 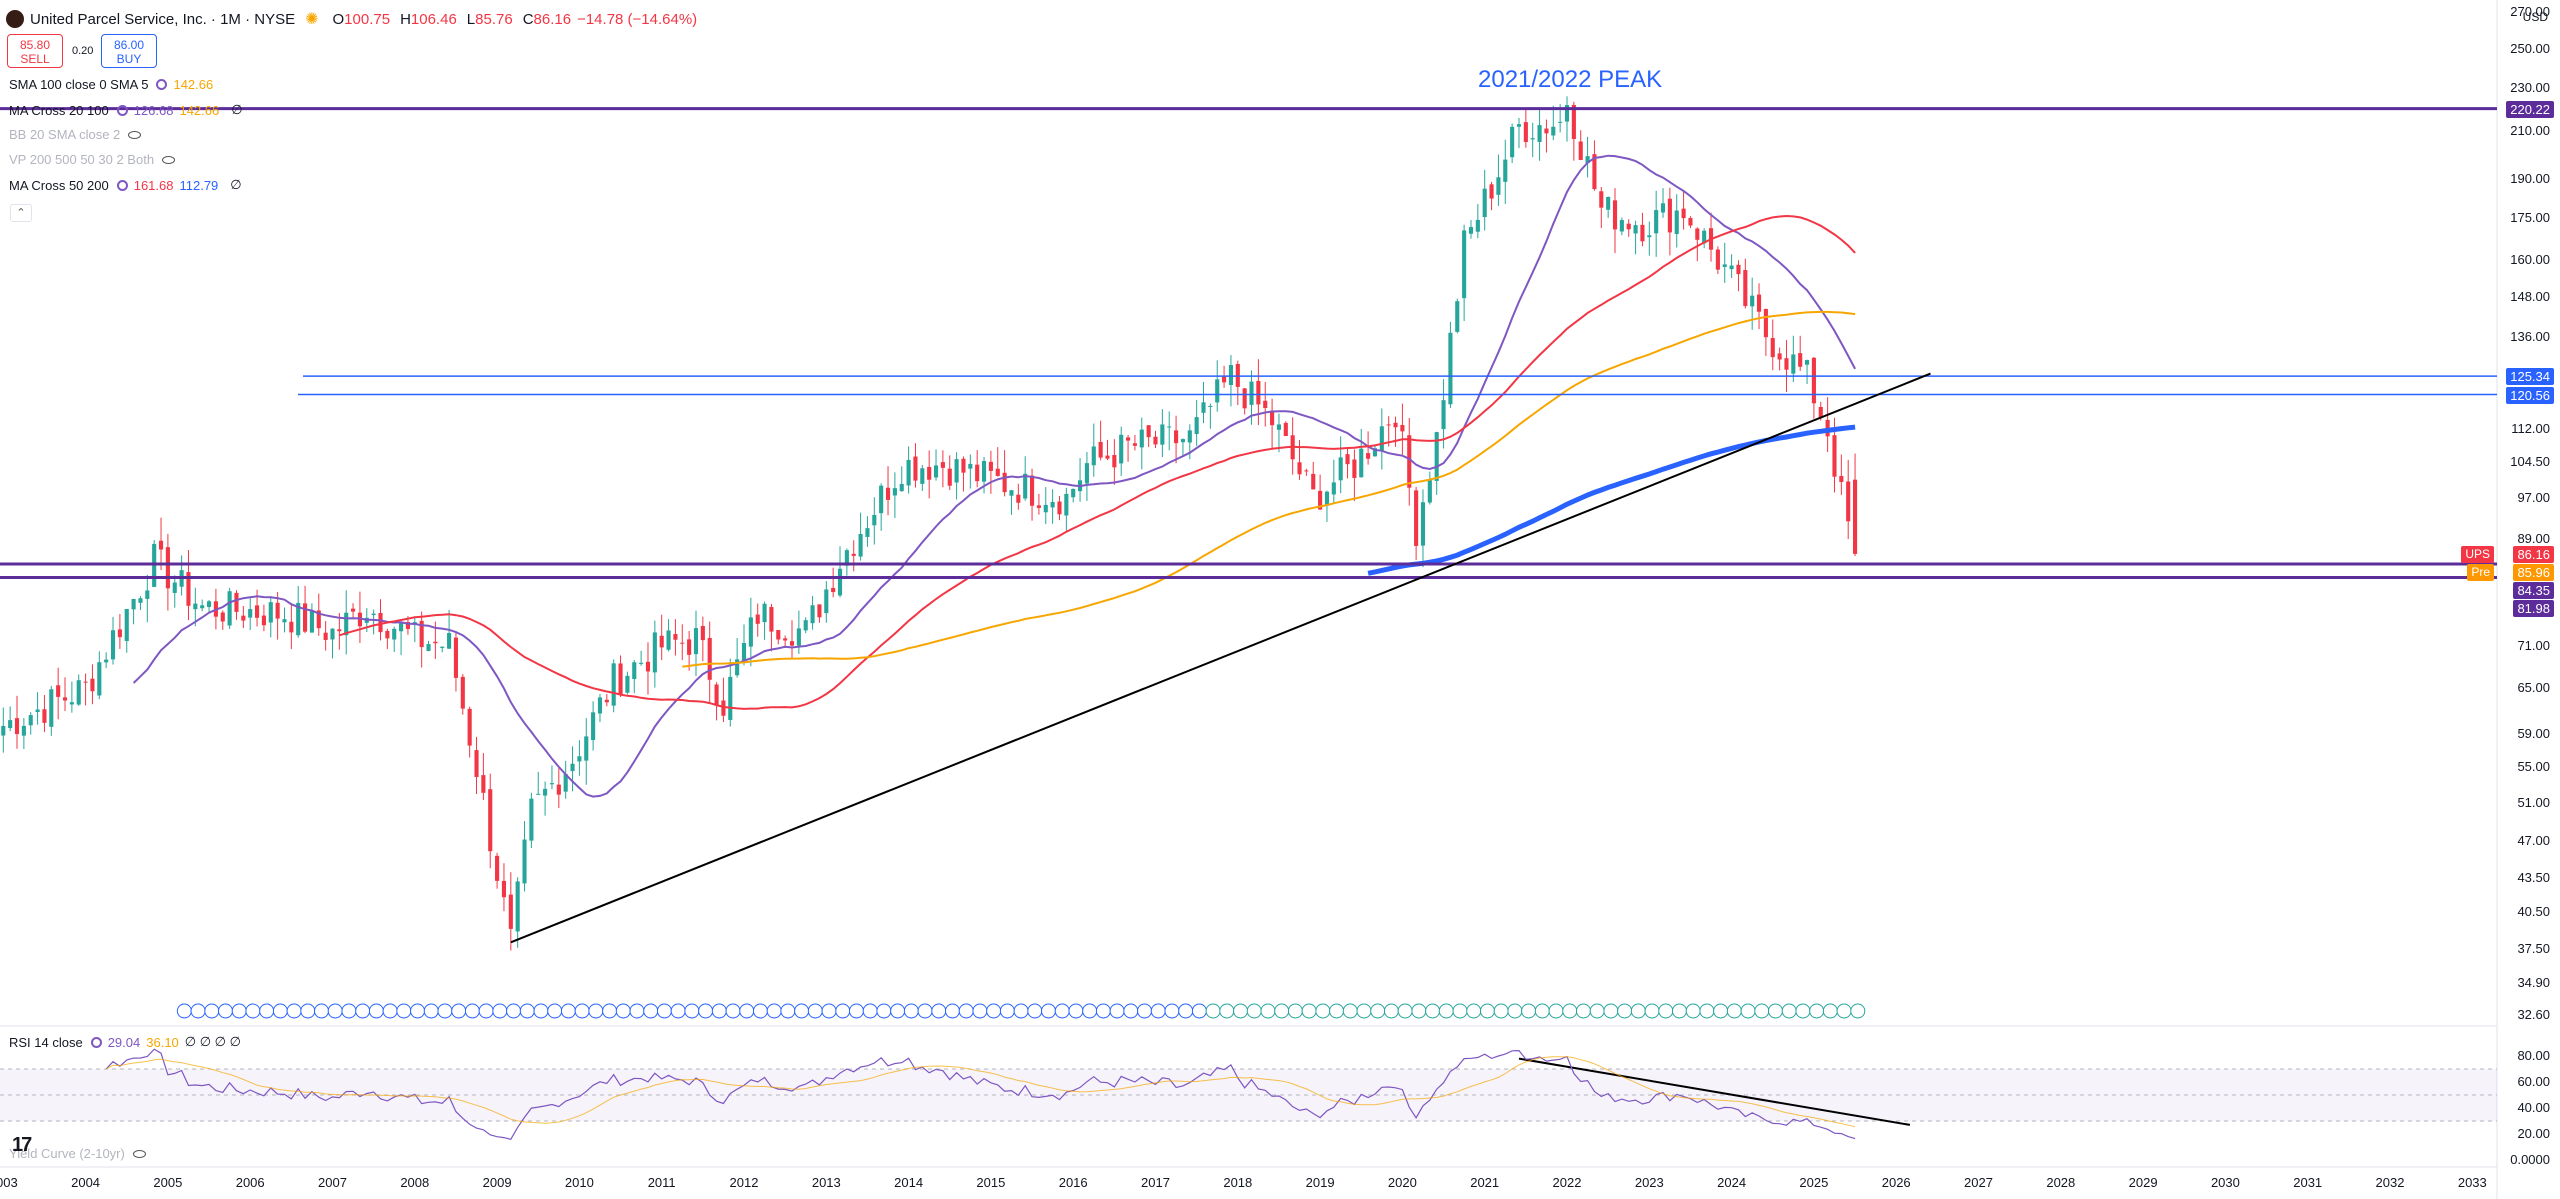 What do you see at coordinates (2533, 538) in the screenshot?
I see `price-tick-label: 89.00` at bounding box center [2533, 538].